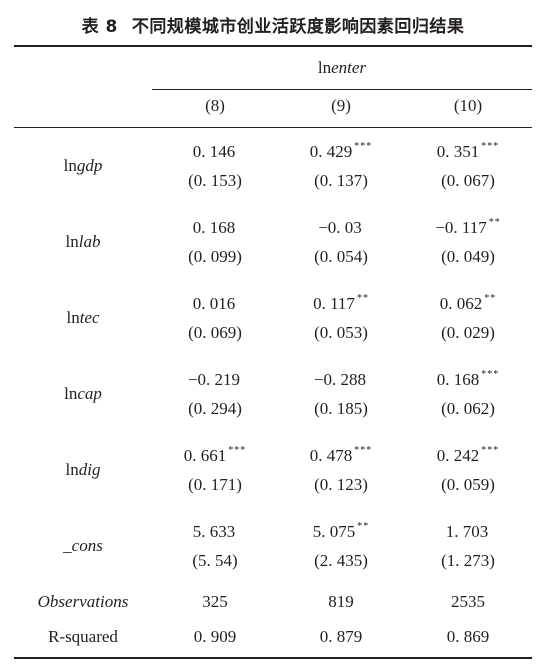 Image resolution: width=546 pixels, height=669 pixels. What do you see at coordinates (341, 303) in the screenshot?
I see `coef-cell: 0. 117 **` at bounding box center [341, 303].